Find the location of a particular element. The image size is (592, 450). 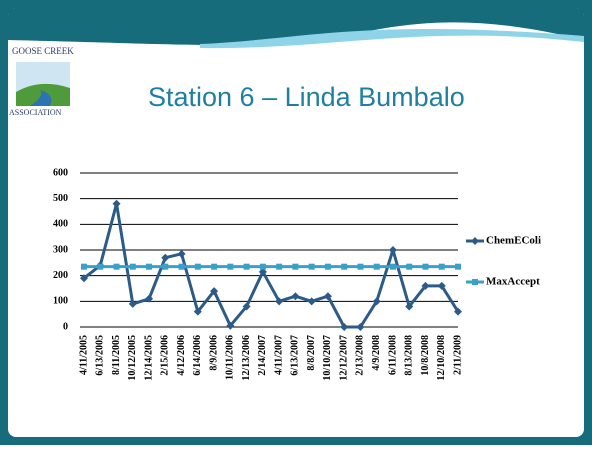

x-tick-label: 2/11/2009 is located at coordinates (457, 355).